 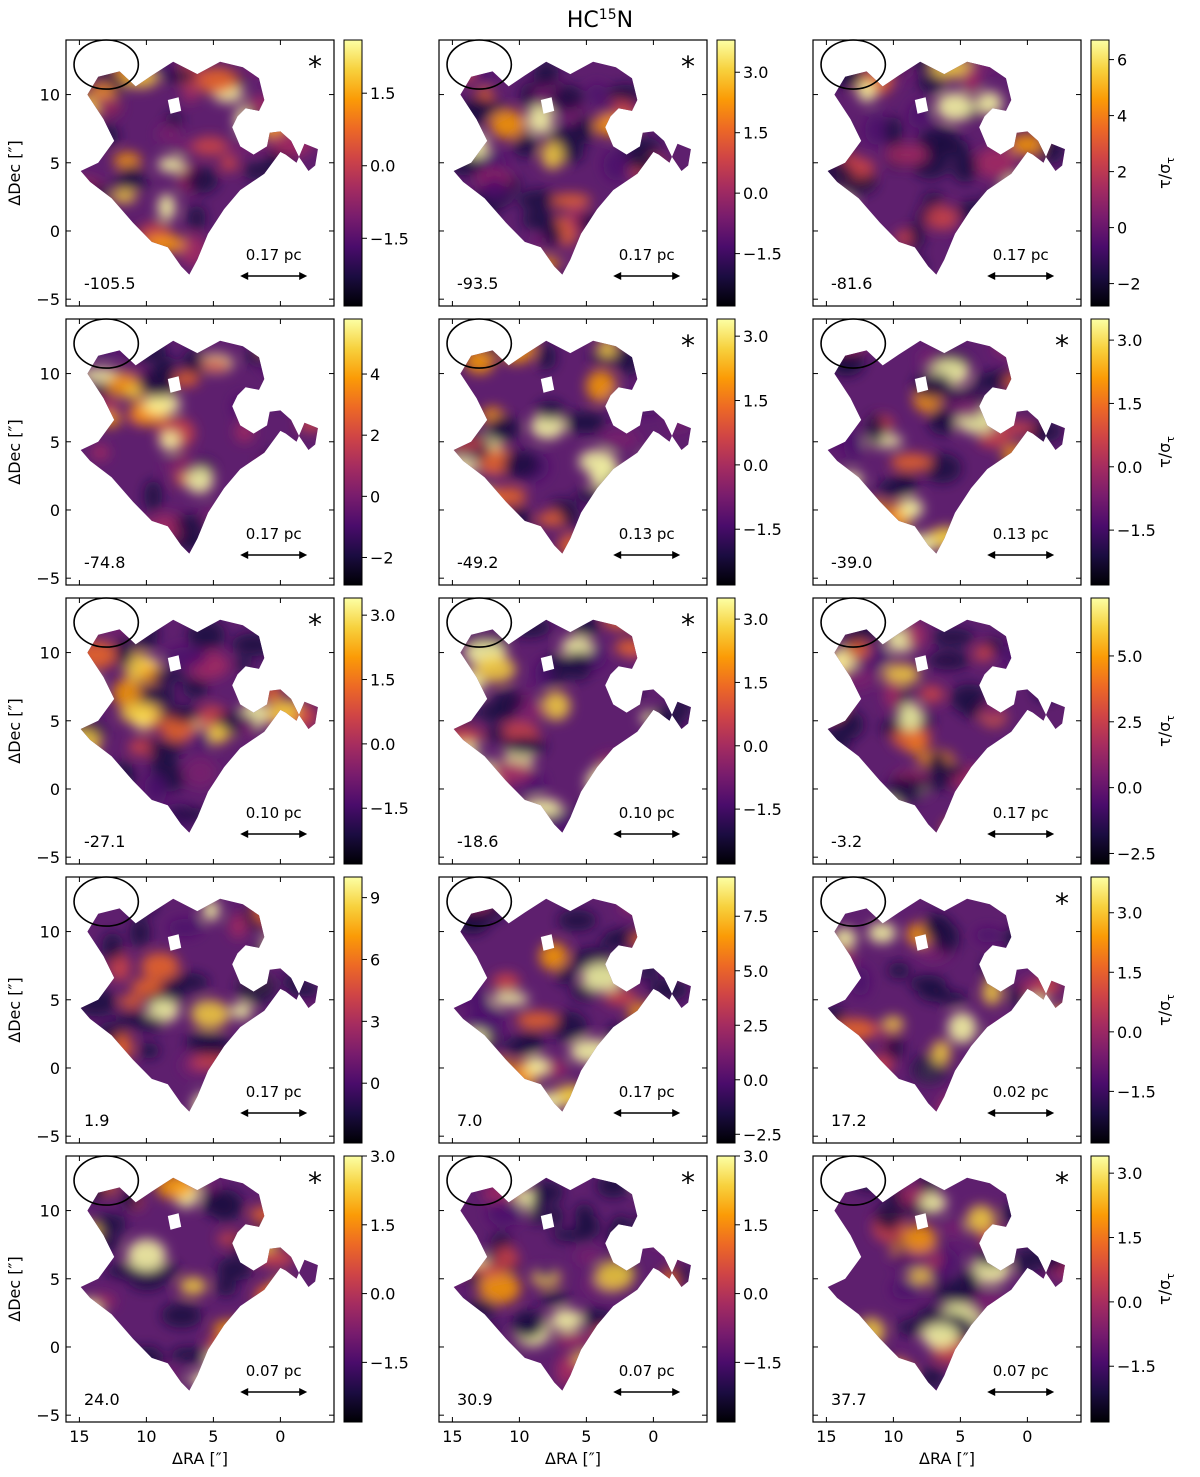 What do you see at coordinates (389, 1362) in the screenshot?
I see `colorbar-tick-label: −1.5` at bounding box center [389, 1362].